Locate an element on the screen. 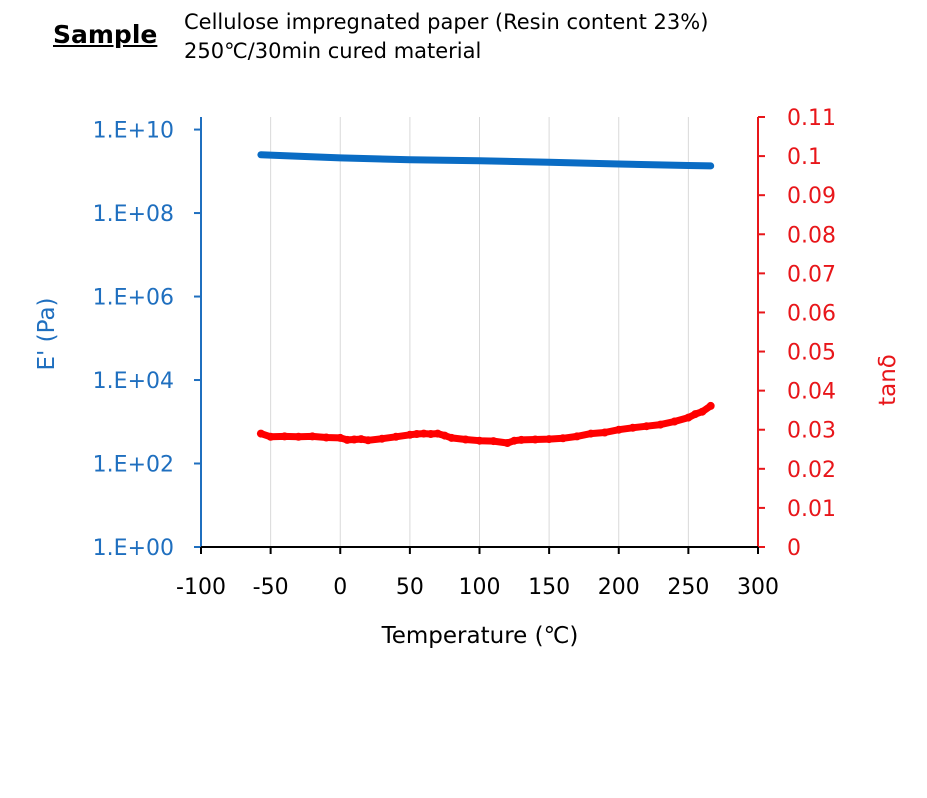  y-right-tick-label: 0.07 is located at coordinates (811, 274).